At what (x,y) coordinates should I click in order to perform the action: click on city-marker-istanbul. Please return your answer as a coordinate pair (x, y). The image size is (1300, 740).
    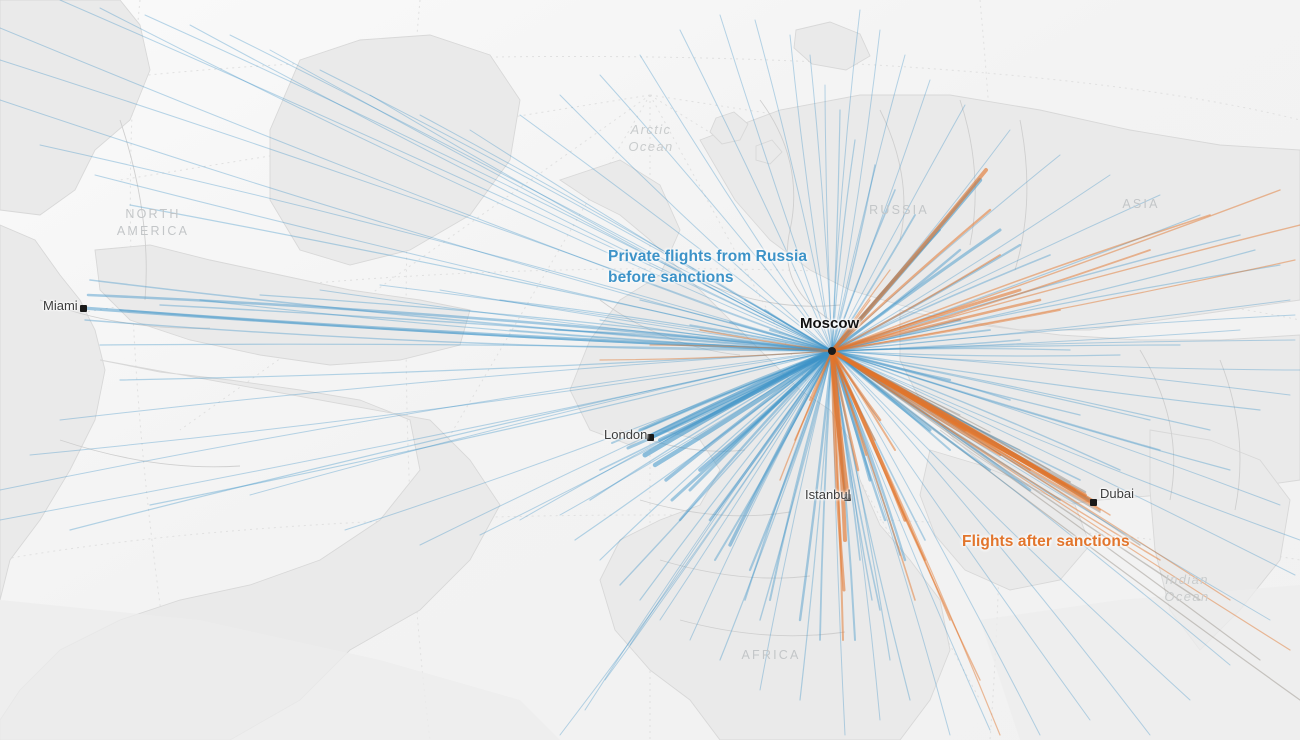
    Looking at the image, I should click on (847, 497).